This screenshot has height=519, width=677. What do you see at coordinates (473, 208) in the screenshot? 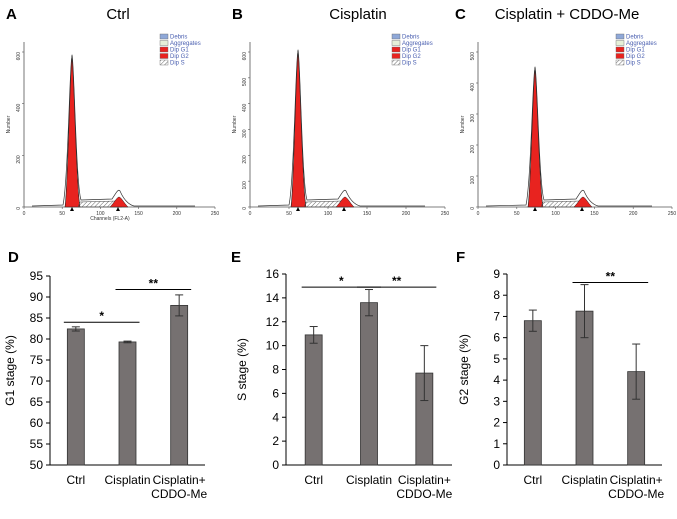
I see `y-tick-label: 0` at bounding box center [473, 208].